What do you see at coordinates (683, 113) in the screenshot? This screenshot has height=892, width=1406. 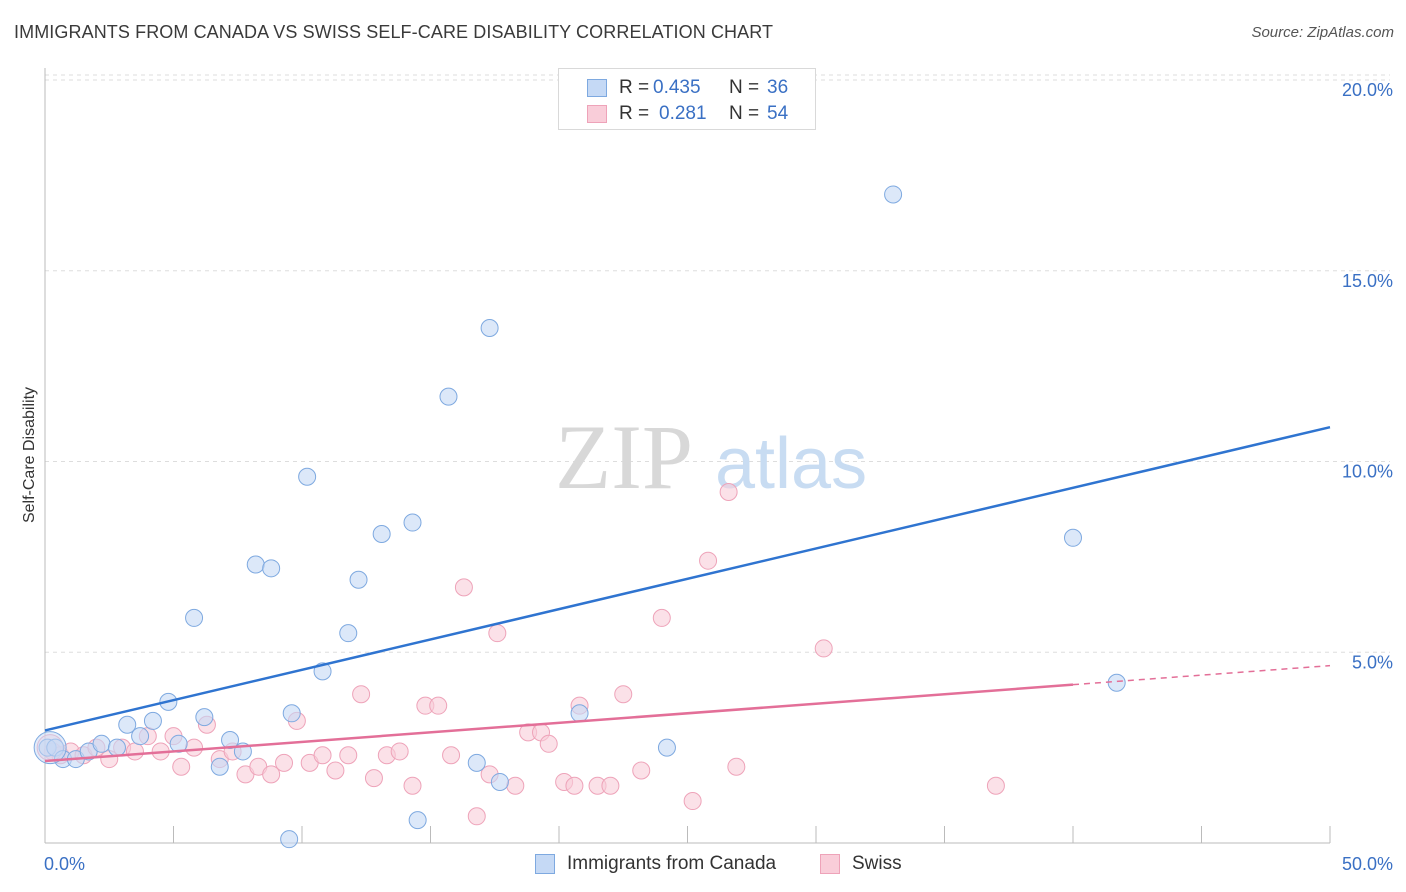 I see `legend-r-value: 0.281` at bounding box center [683, 113].